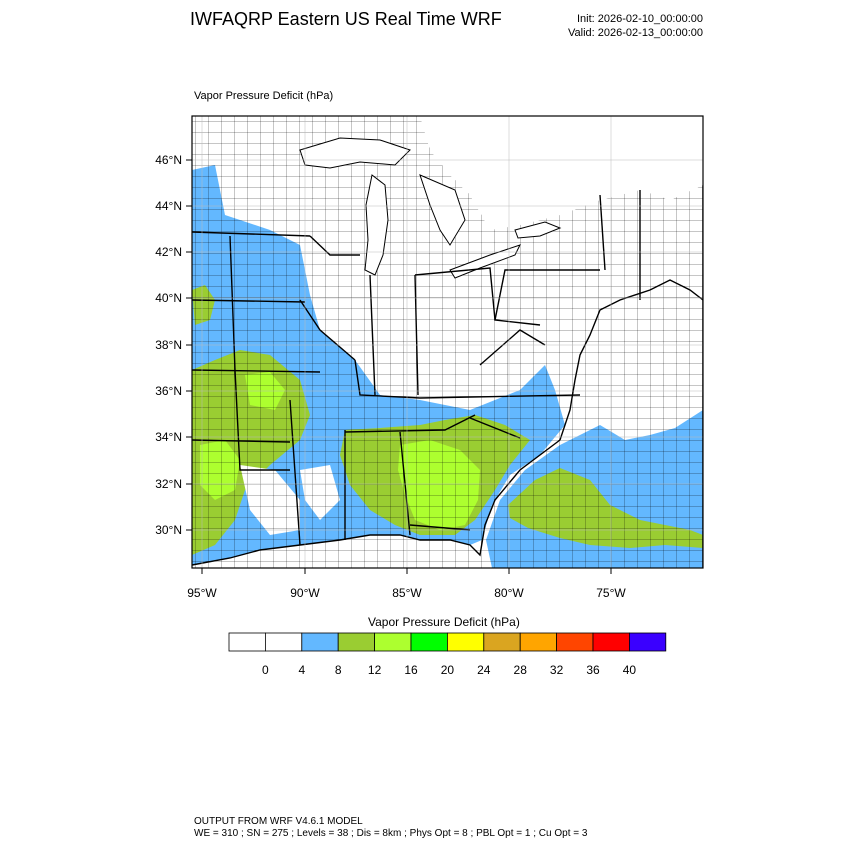  I want to click on valid-time: Valid: 2026-02-13_00:00:00, so click(635, 33).